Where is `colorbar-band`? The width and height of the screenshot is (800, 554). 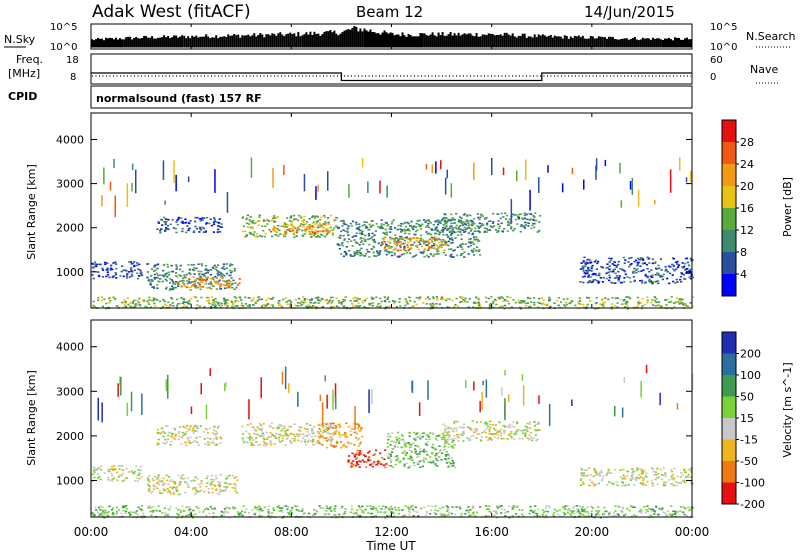
colorbar-band is located at coordinates (729, 263).